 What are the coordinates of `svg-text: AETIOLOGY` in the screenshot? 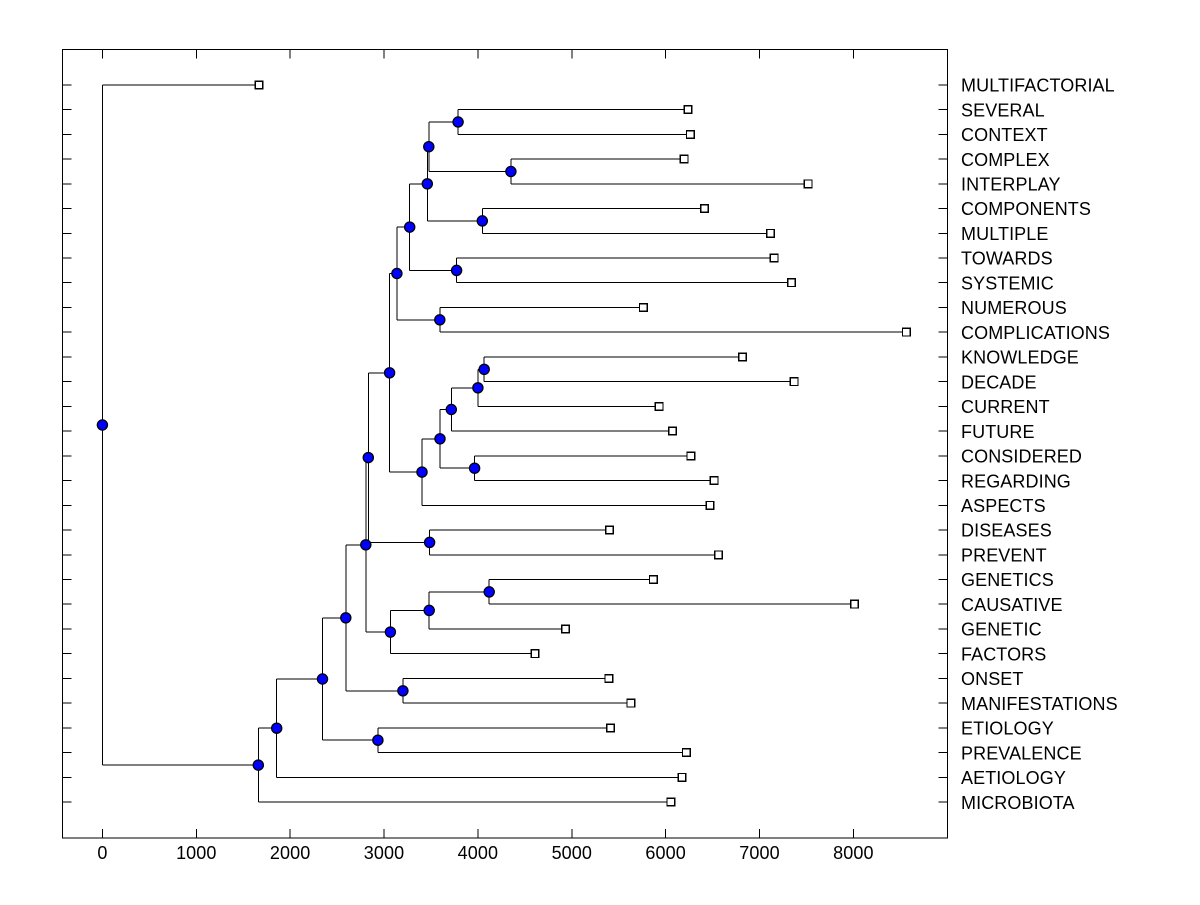 It's located at (1013, 778).